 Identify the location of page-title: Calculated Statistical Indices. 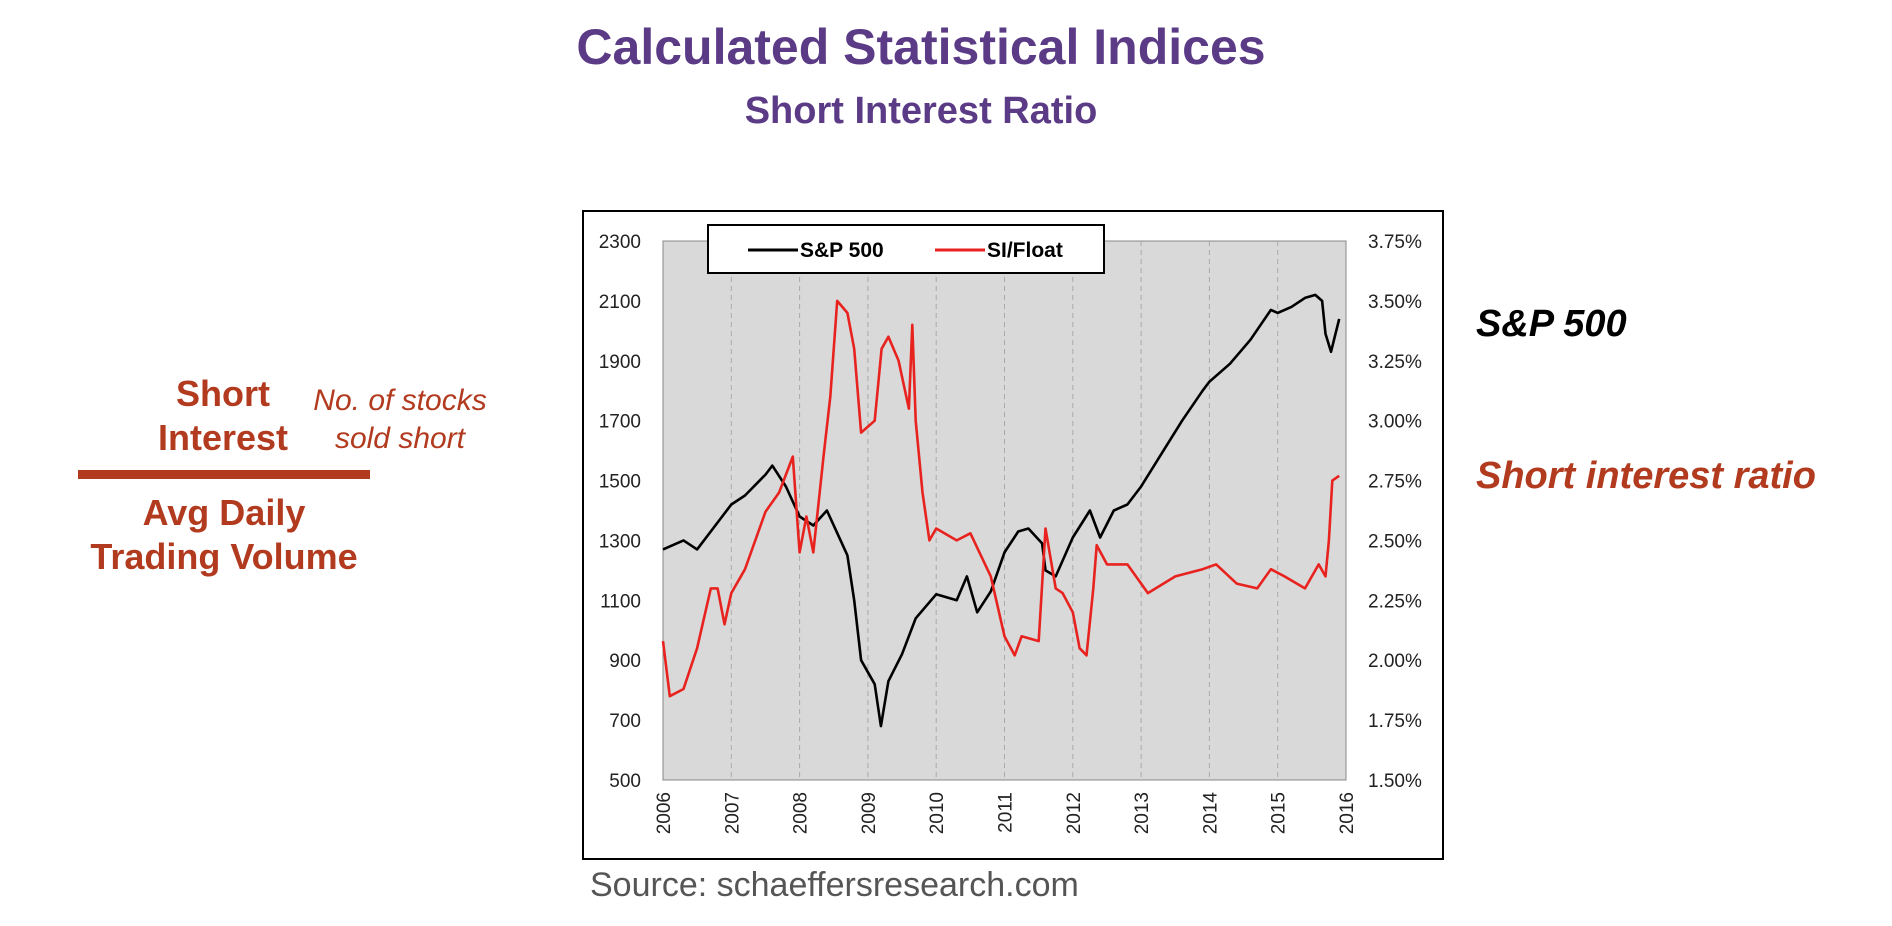
(921, 47).